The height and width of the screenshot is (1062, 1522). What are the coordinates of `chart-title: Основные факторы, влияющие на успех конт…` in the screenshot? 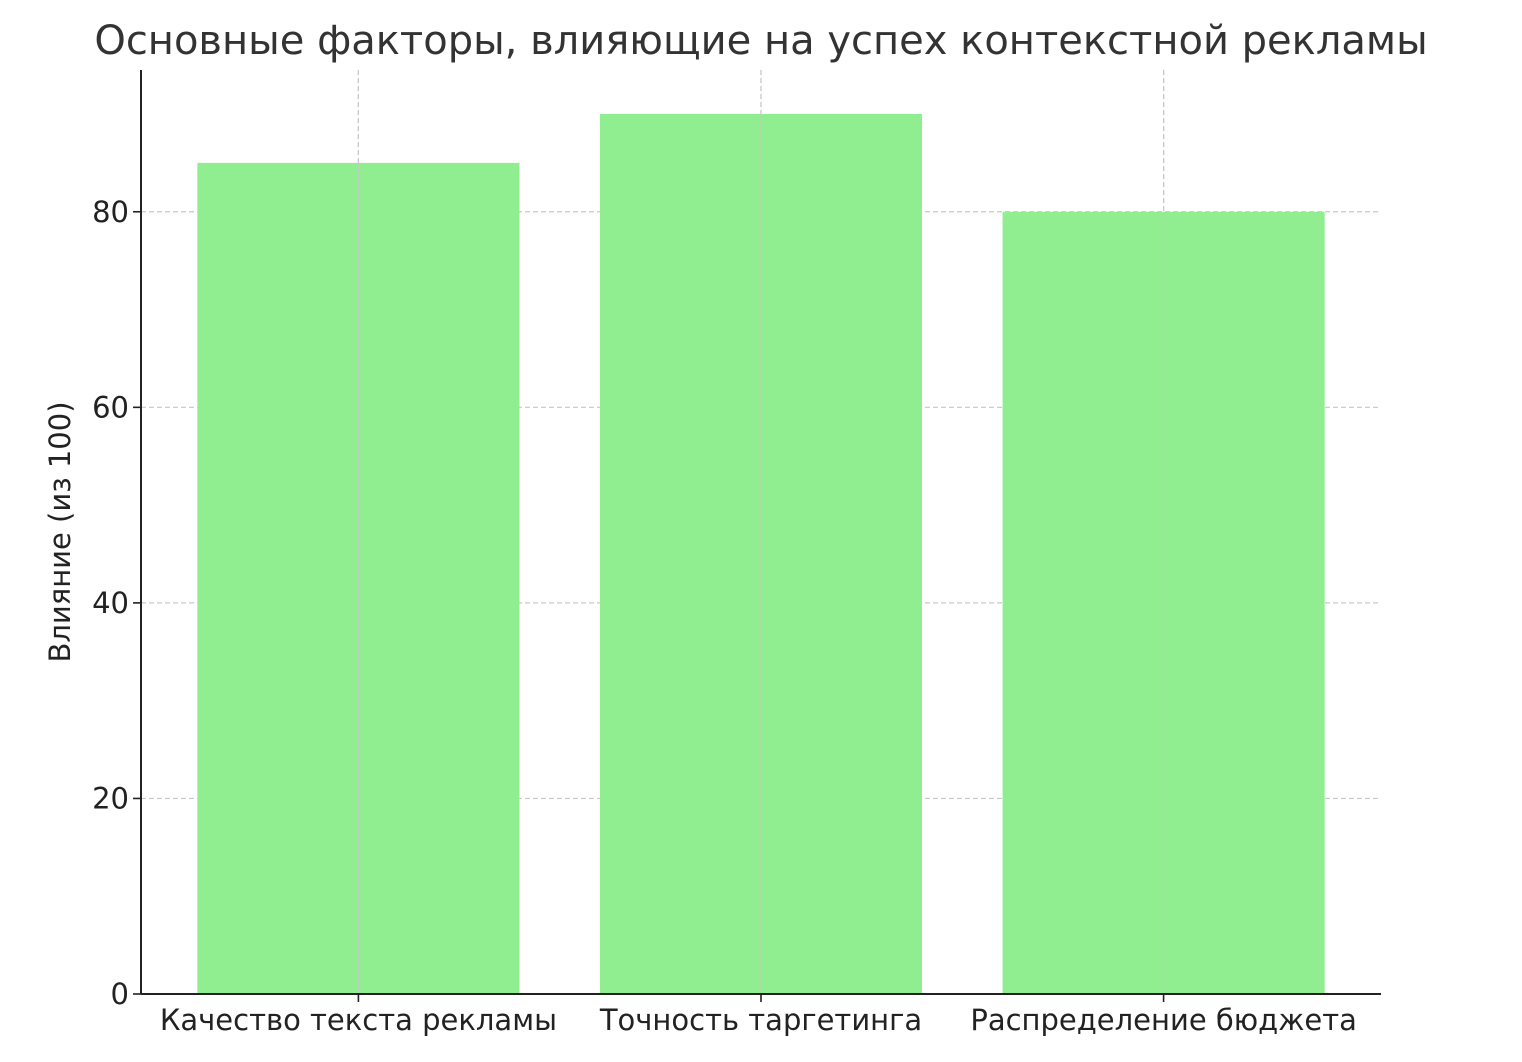 It's located at (760, 41).